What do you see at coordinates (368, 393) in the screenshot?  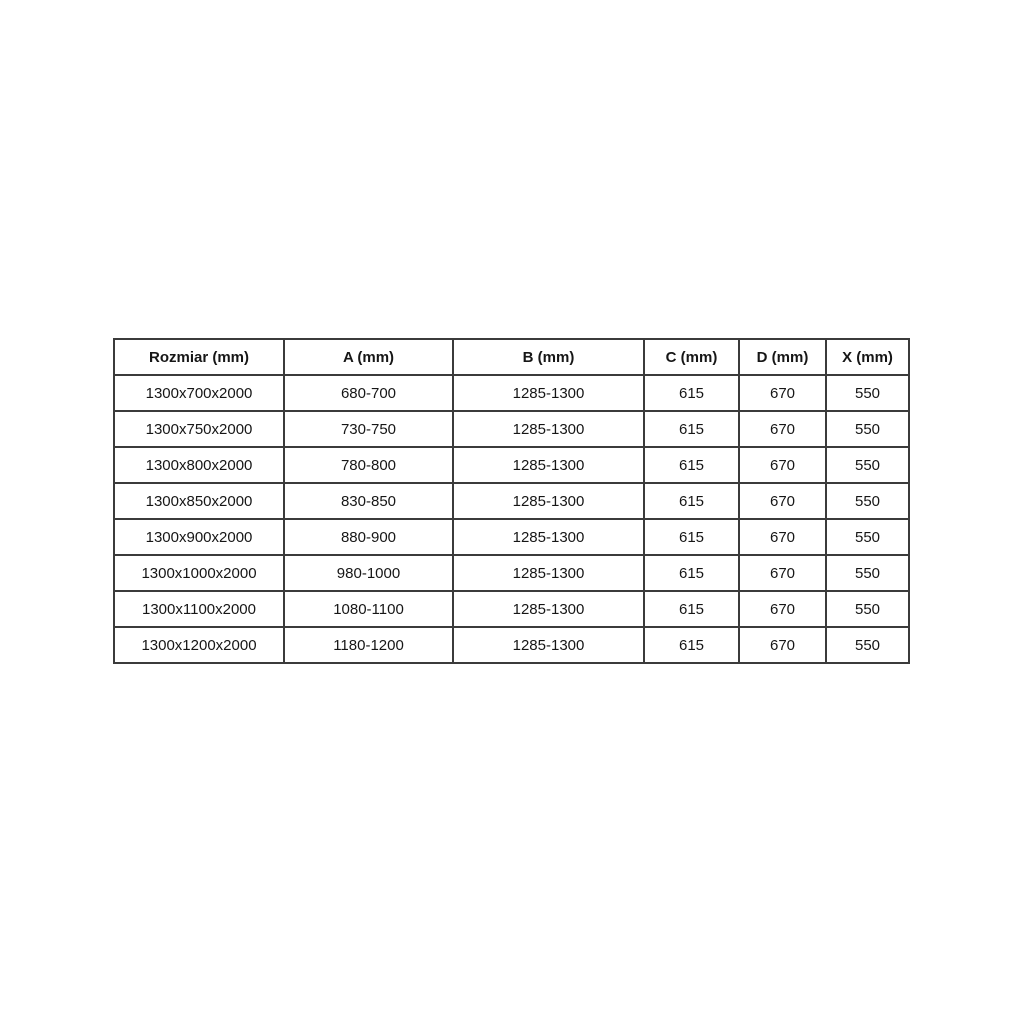 I see `table-cell: 680-700` at bounding box center [368, 393].